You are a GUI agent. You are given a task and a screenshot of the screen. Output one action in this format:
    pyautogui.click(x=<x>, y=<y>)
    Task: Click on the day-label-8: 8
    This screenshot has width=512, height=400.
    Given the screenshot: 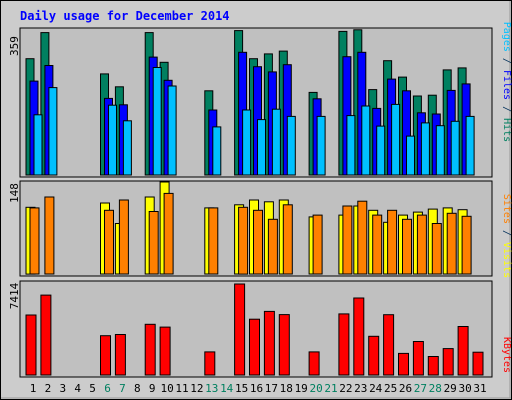 What is the action you would take?
    pyautogui.click(x=137, y=388)
    